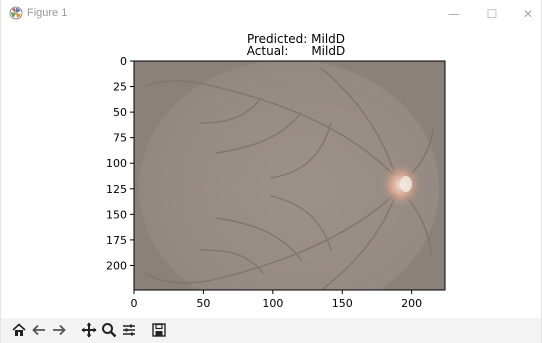  I want to click on configure-subplots-button, so click(129, 330).